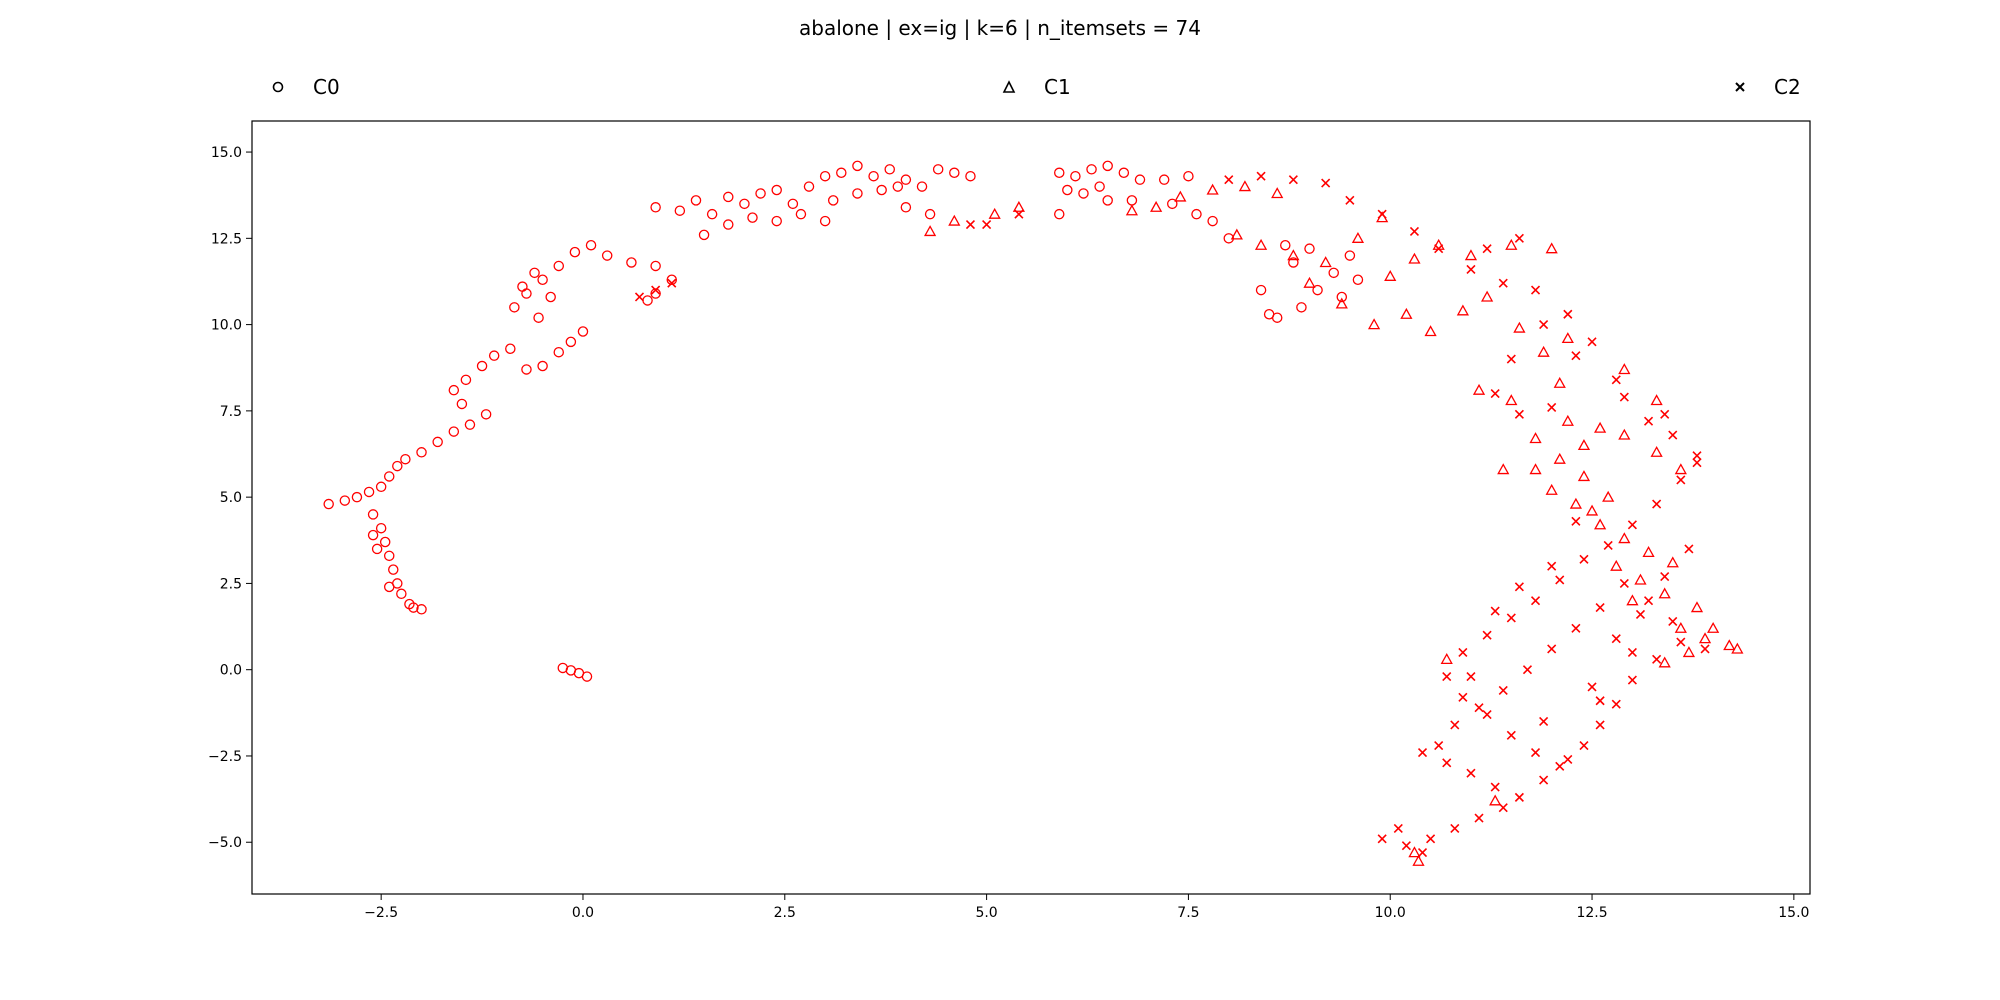 The width and height of the screenshot is (2000, 1000). Describe the element at coordinates (1787, 87) in the screenshot. I see `legend-label-c2: C2` at that location.